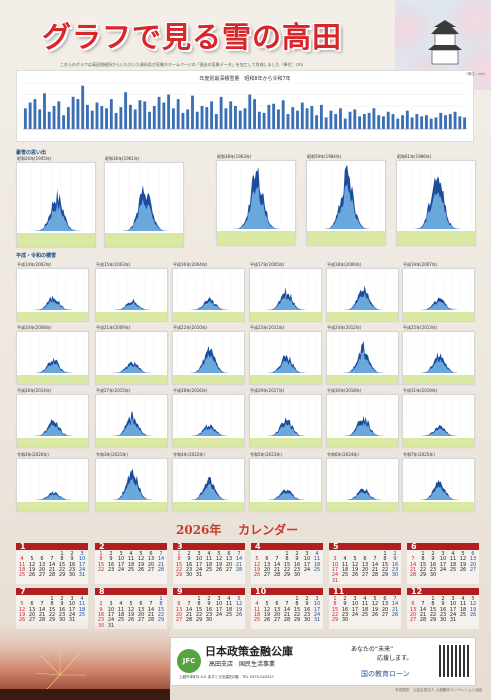  What do you see at coordinates (287, 591) in the screenshot?
I see `calendar-month-header: 10` at bounding box center [287, 591].